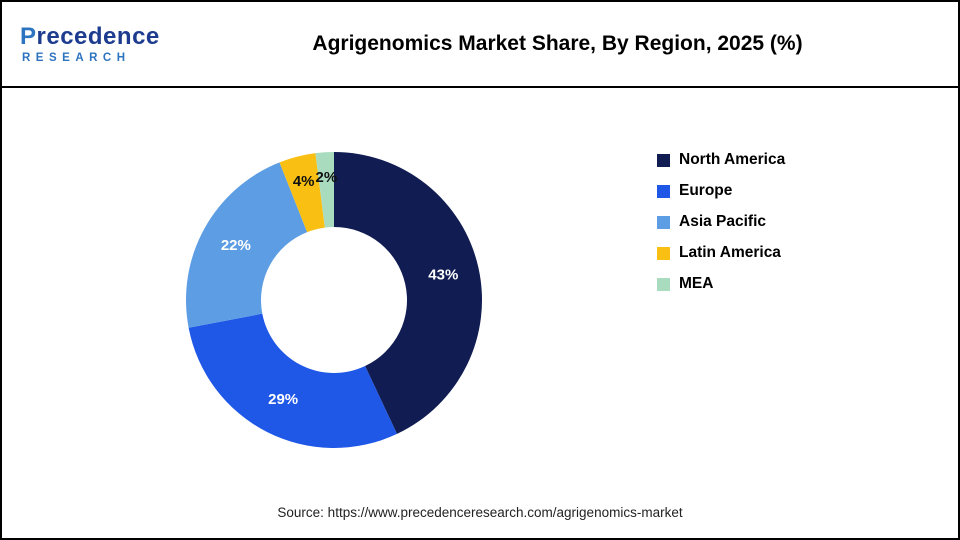 Image resolution: width=960 pixels, height=540 pixels. I want to click on slice-value-label-mea: 2%, so click(326, 177).